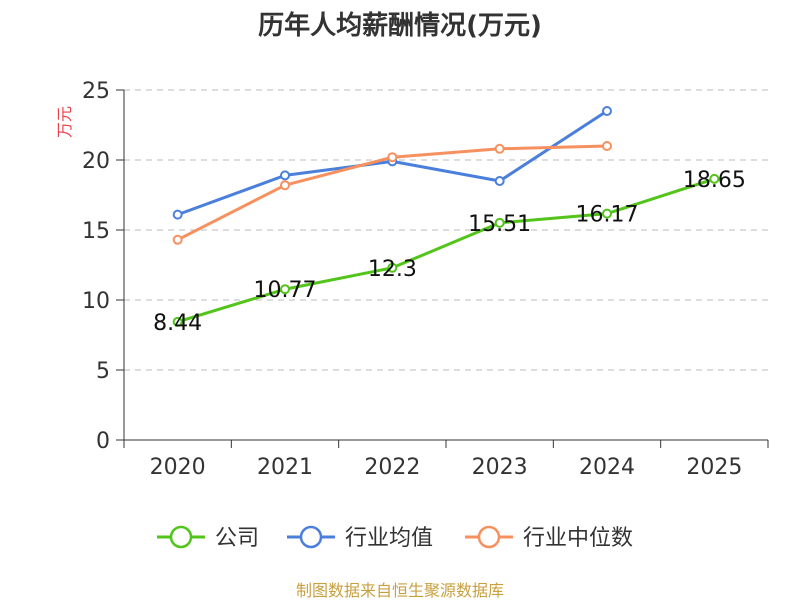 This screenshot has width=800, height=600. Describe the element at coordinates (96, 301) in the screenshot. I see `y-tick-label: 10` at that location.